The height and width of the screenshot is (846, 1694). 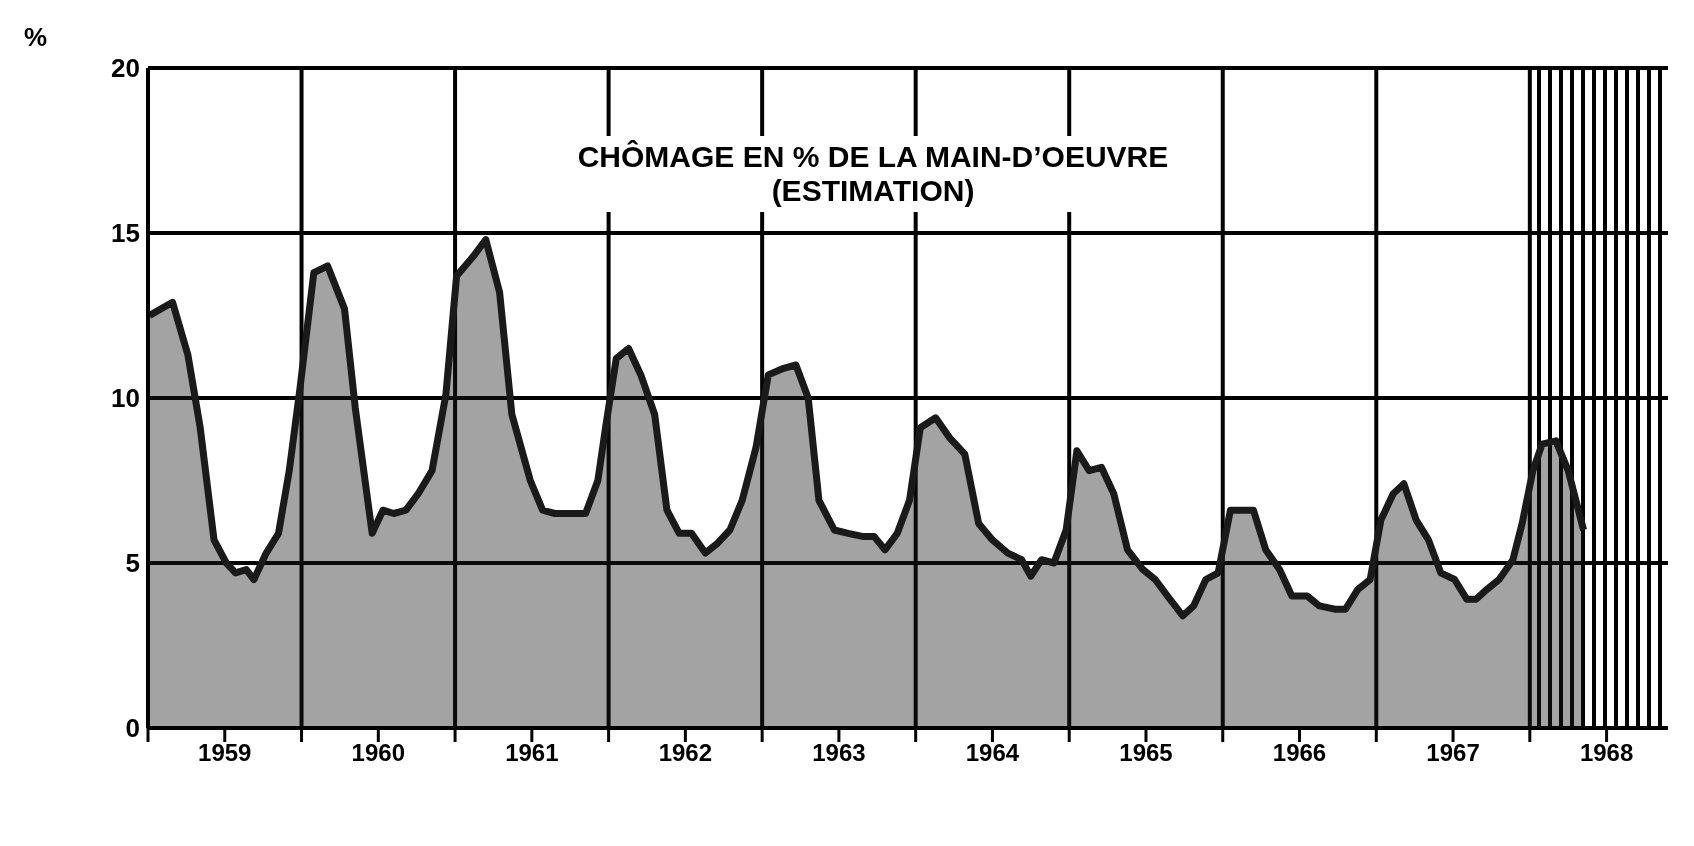 I want to click on x-tick-label: 1968, so click(x=1606, y=753).